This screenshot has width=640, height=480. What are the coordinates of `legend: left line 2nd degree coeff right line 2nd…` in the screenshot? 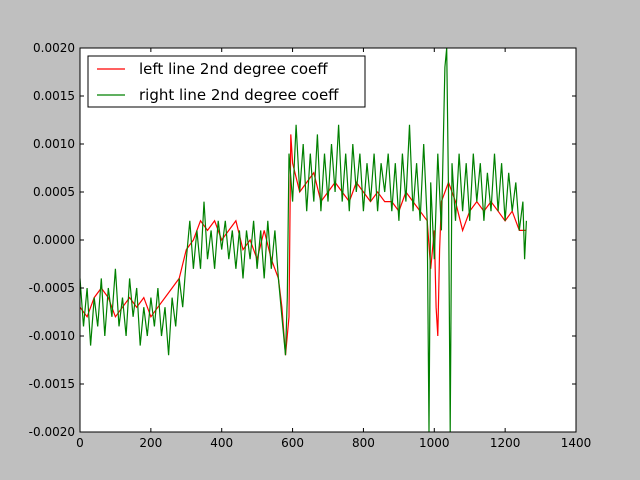 It's located at (226, 81).